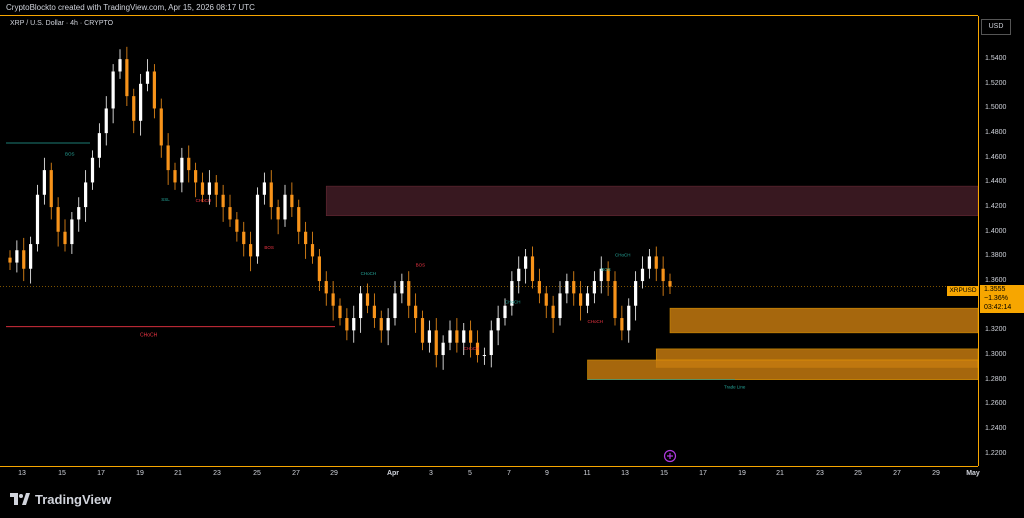  What do you see at coordinates (149, 336) in the screenshot?
I see `choch-level-label: CHoCH` at bounding box center [149, 336].